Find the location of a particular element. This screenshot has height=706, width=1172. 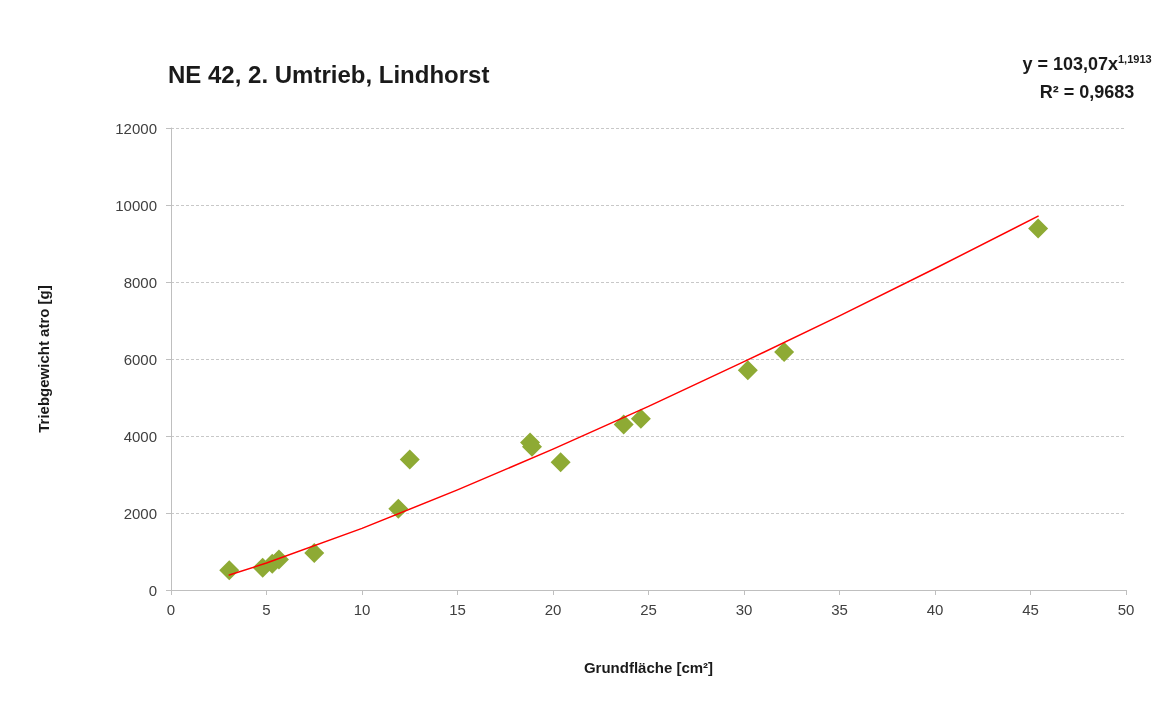

y-tick-label: 6000 is located at coordinates (140, 359).